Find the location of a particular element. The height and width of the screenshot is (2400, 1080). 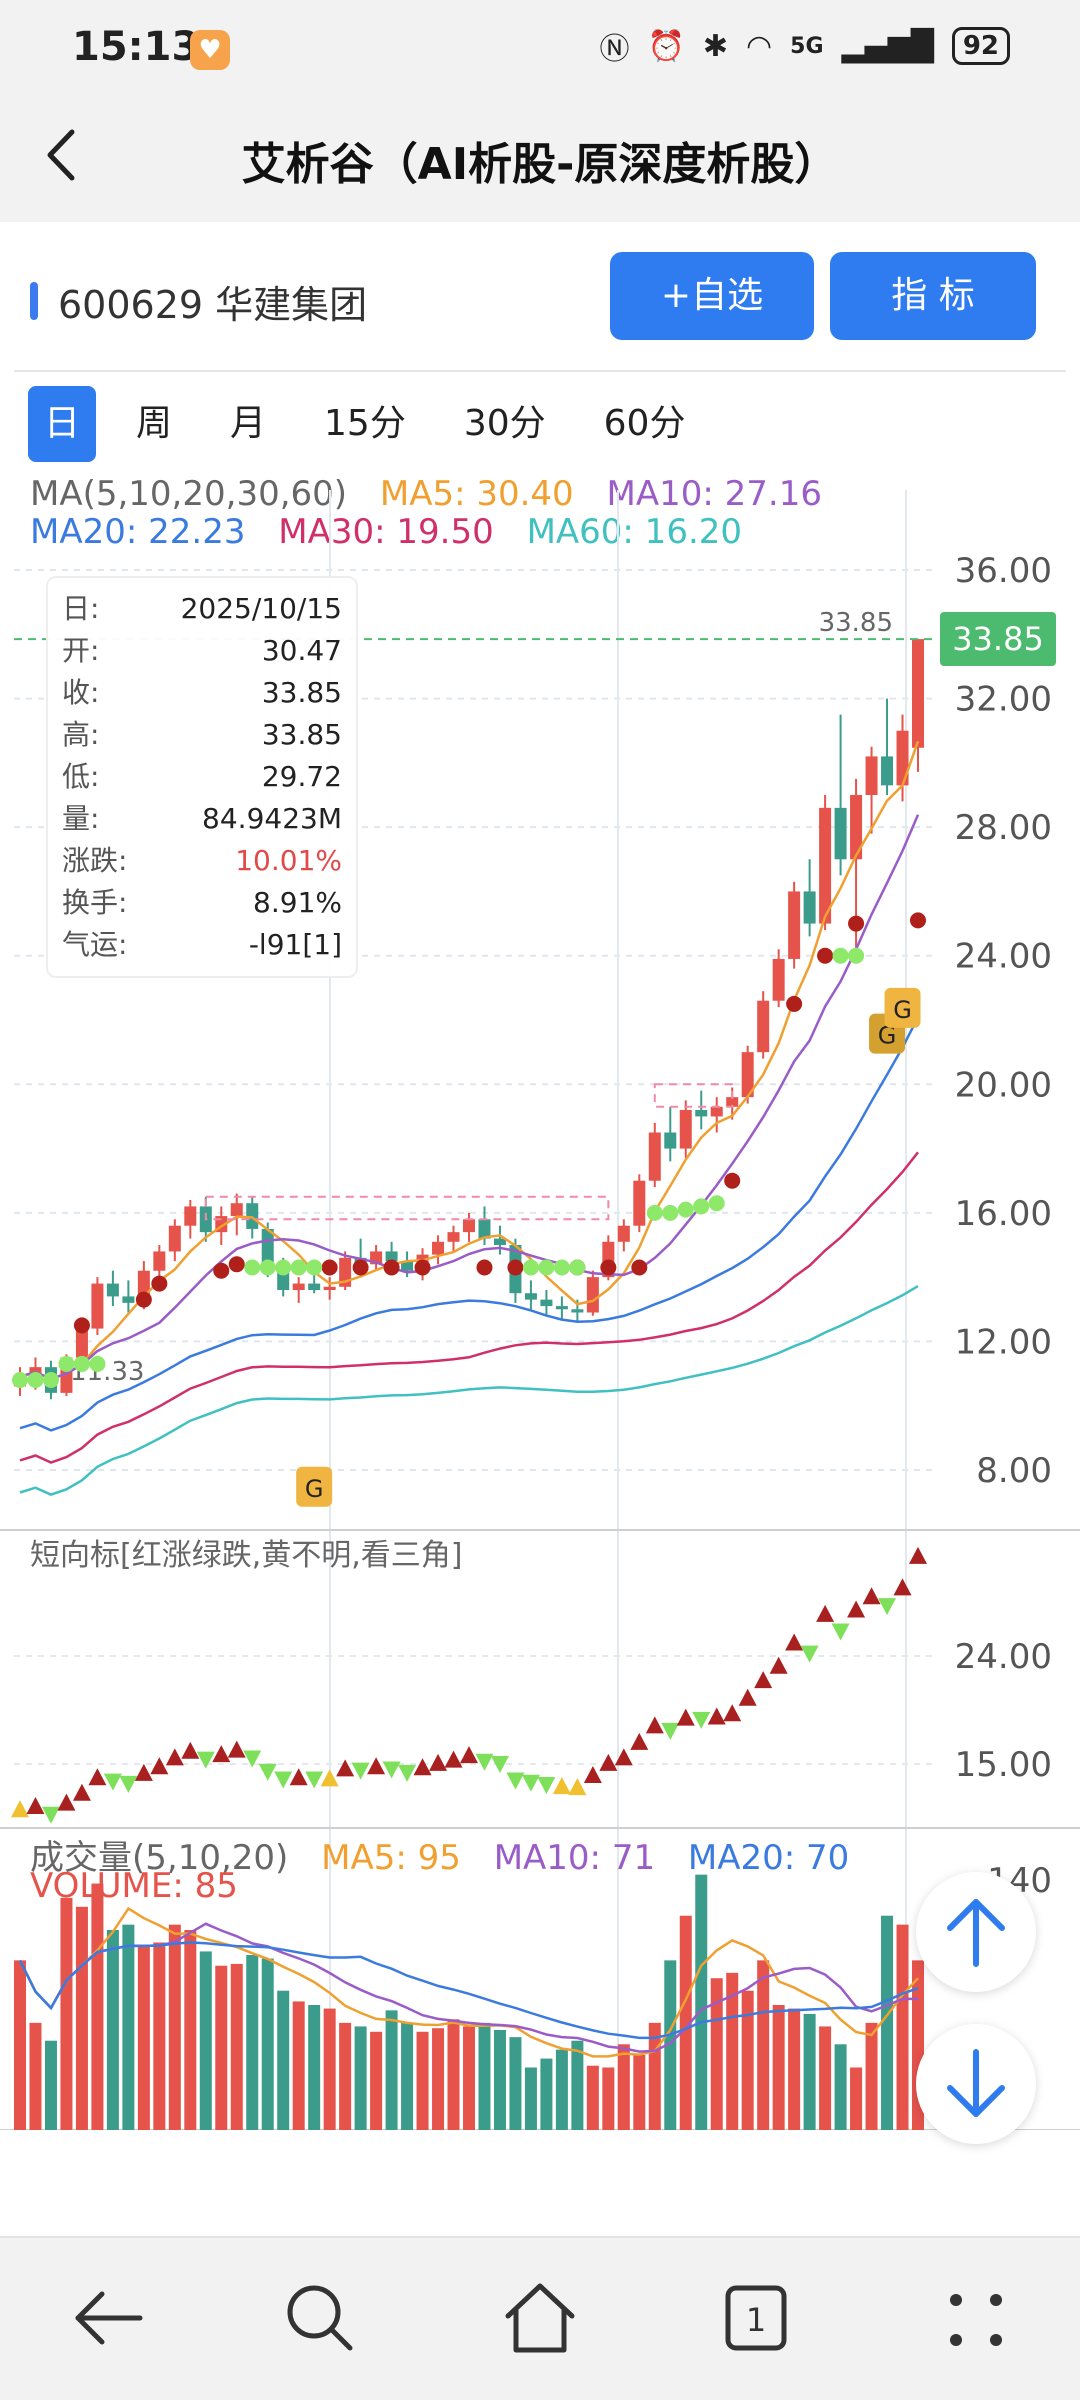

current-price-tag: 33.85 is located at coordinates (998, 639).